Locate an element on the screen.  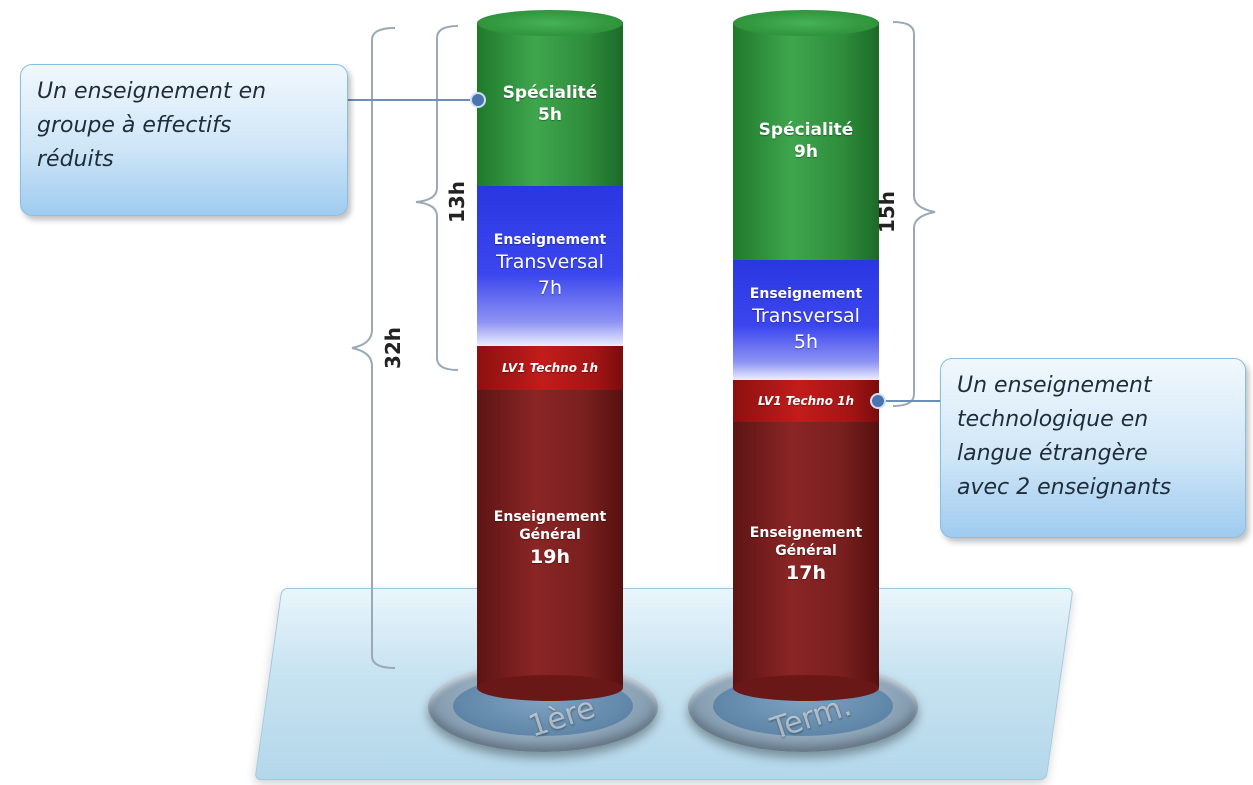
total-label-32h: 32h is located at coordinates (393, 348).